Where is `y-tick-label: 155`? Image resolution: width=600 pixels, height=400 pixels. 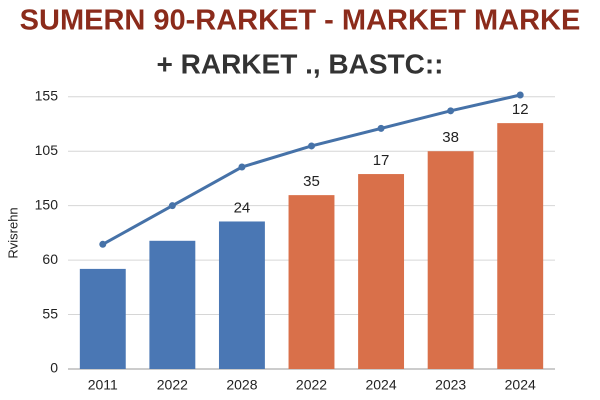 y-tick-label: 155 is located at coordinates (47, 95).